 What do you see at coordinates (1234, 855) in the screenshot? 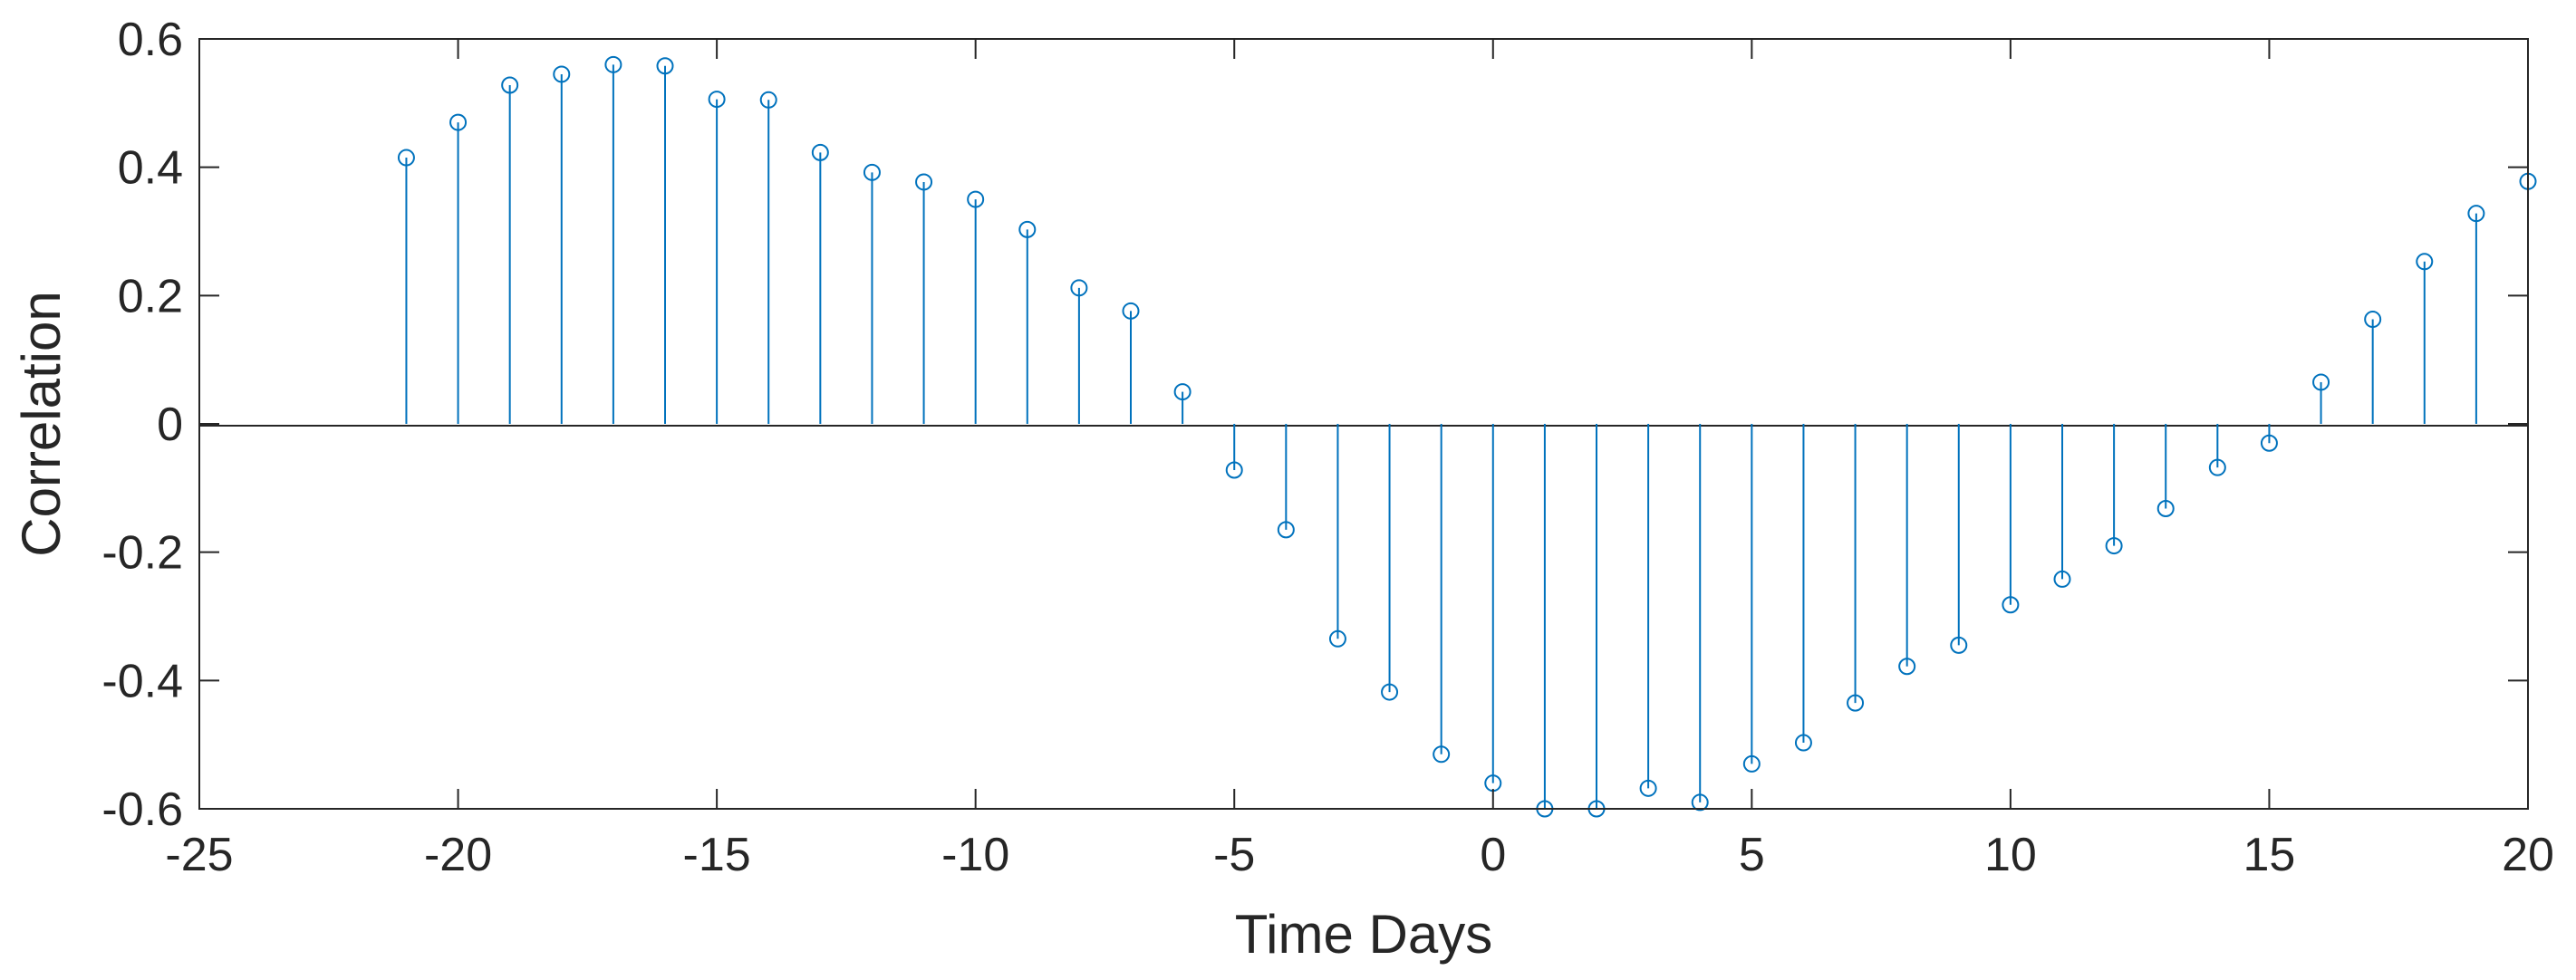
I see `x-tick-label: -5` at bounding box center [1234, 855].